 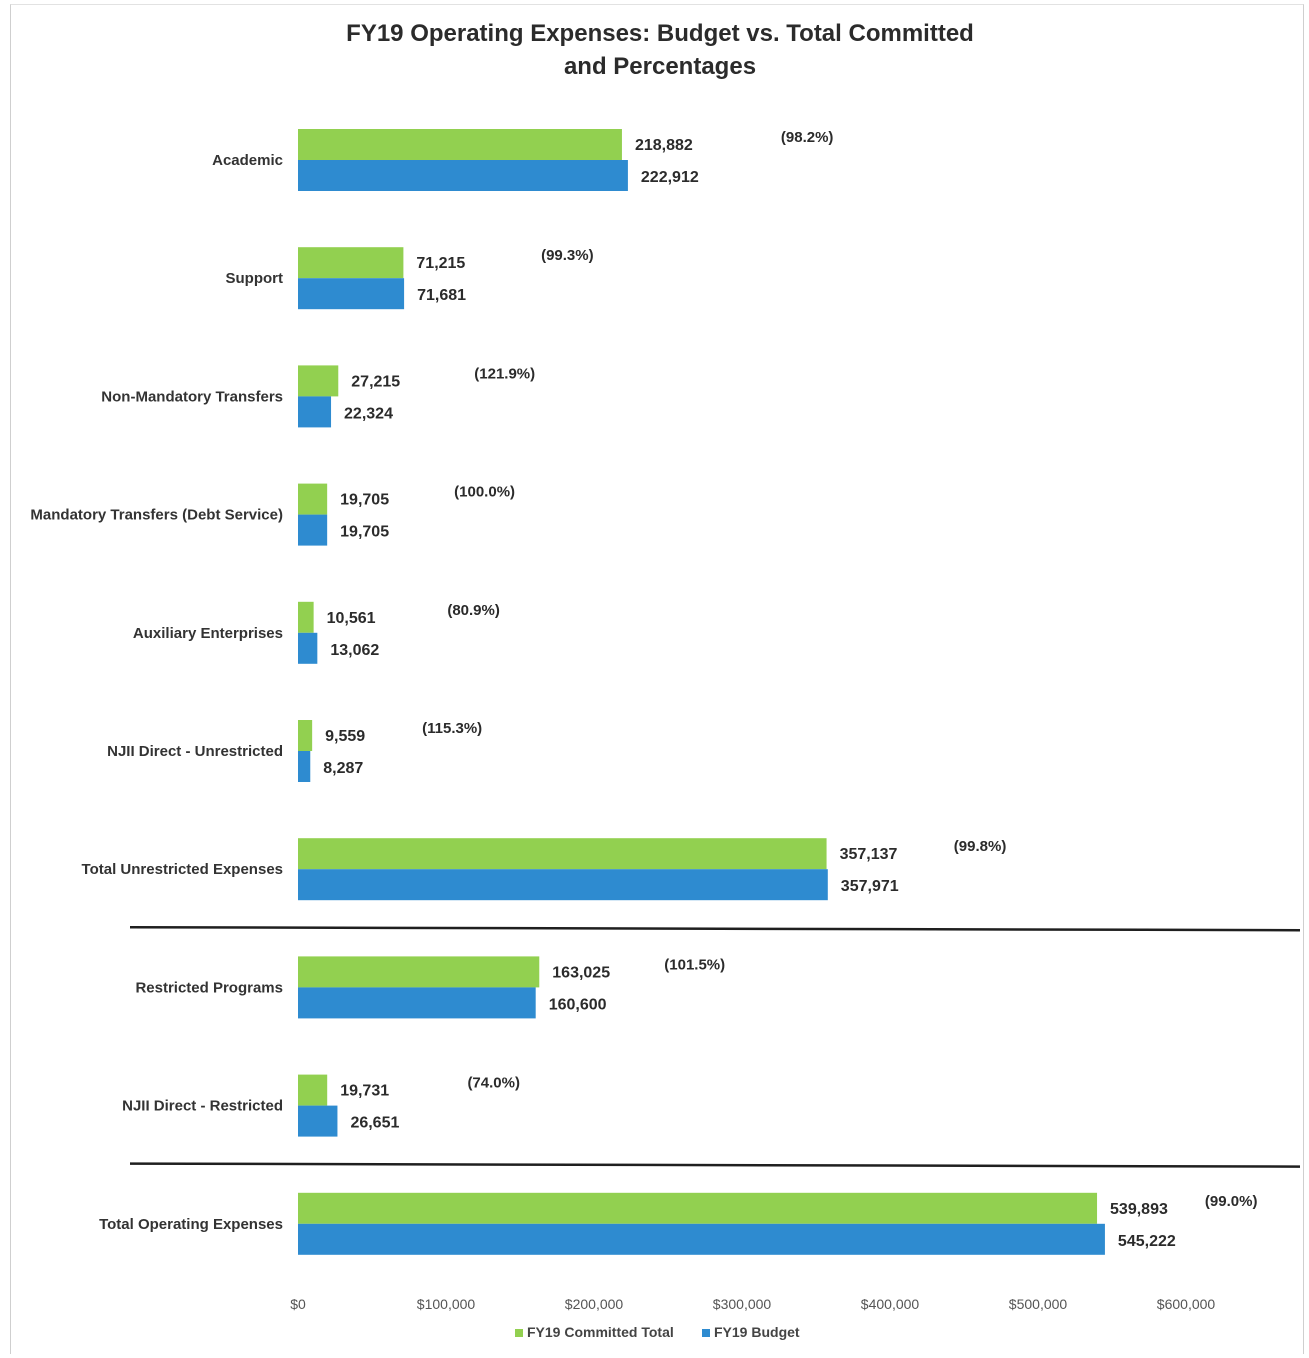 What do you see at coordinates (670, 177) in the screenshot?
I see `data-label-budget: 222,912` at bounding box center [670, 177].